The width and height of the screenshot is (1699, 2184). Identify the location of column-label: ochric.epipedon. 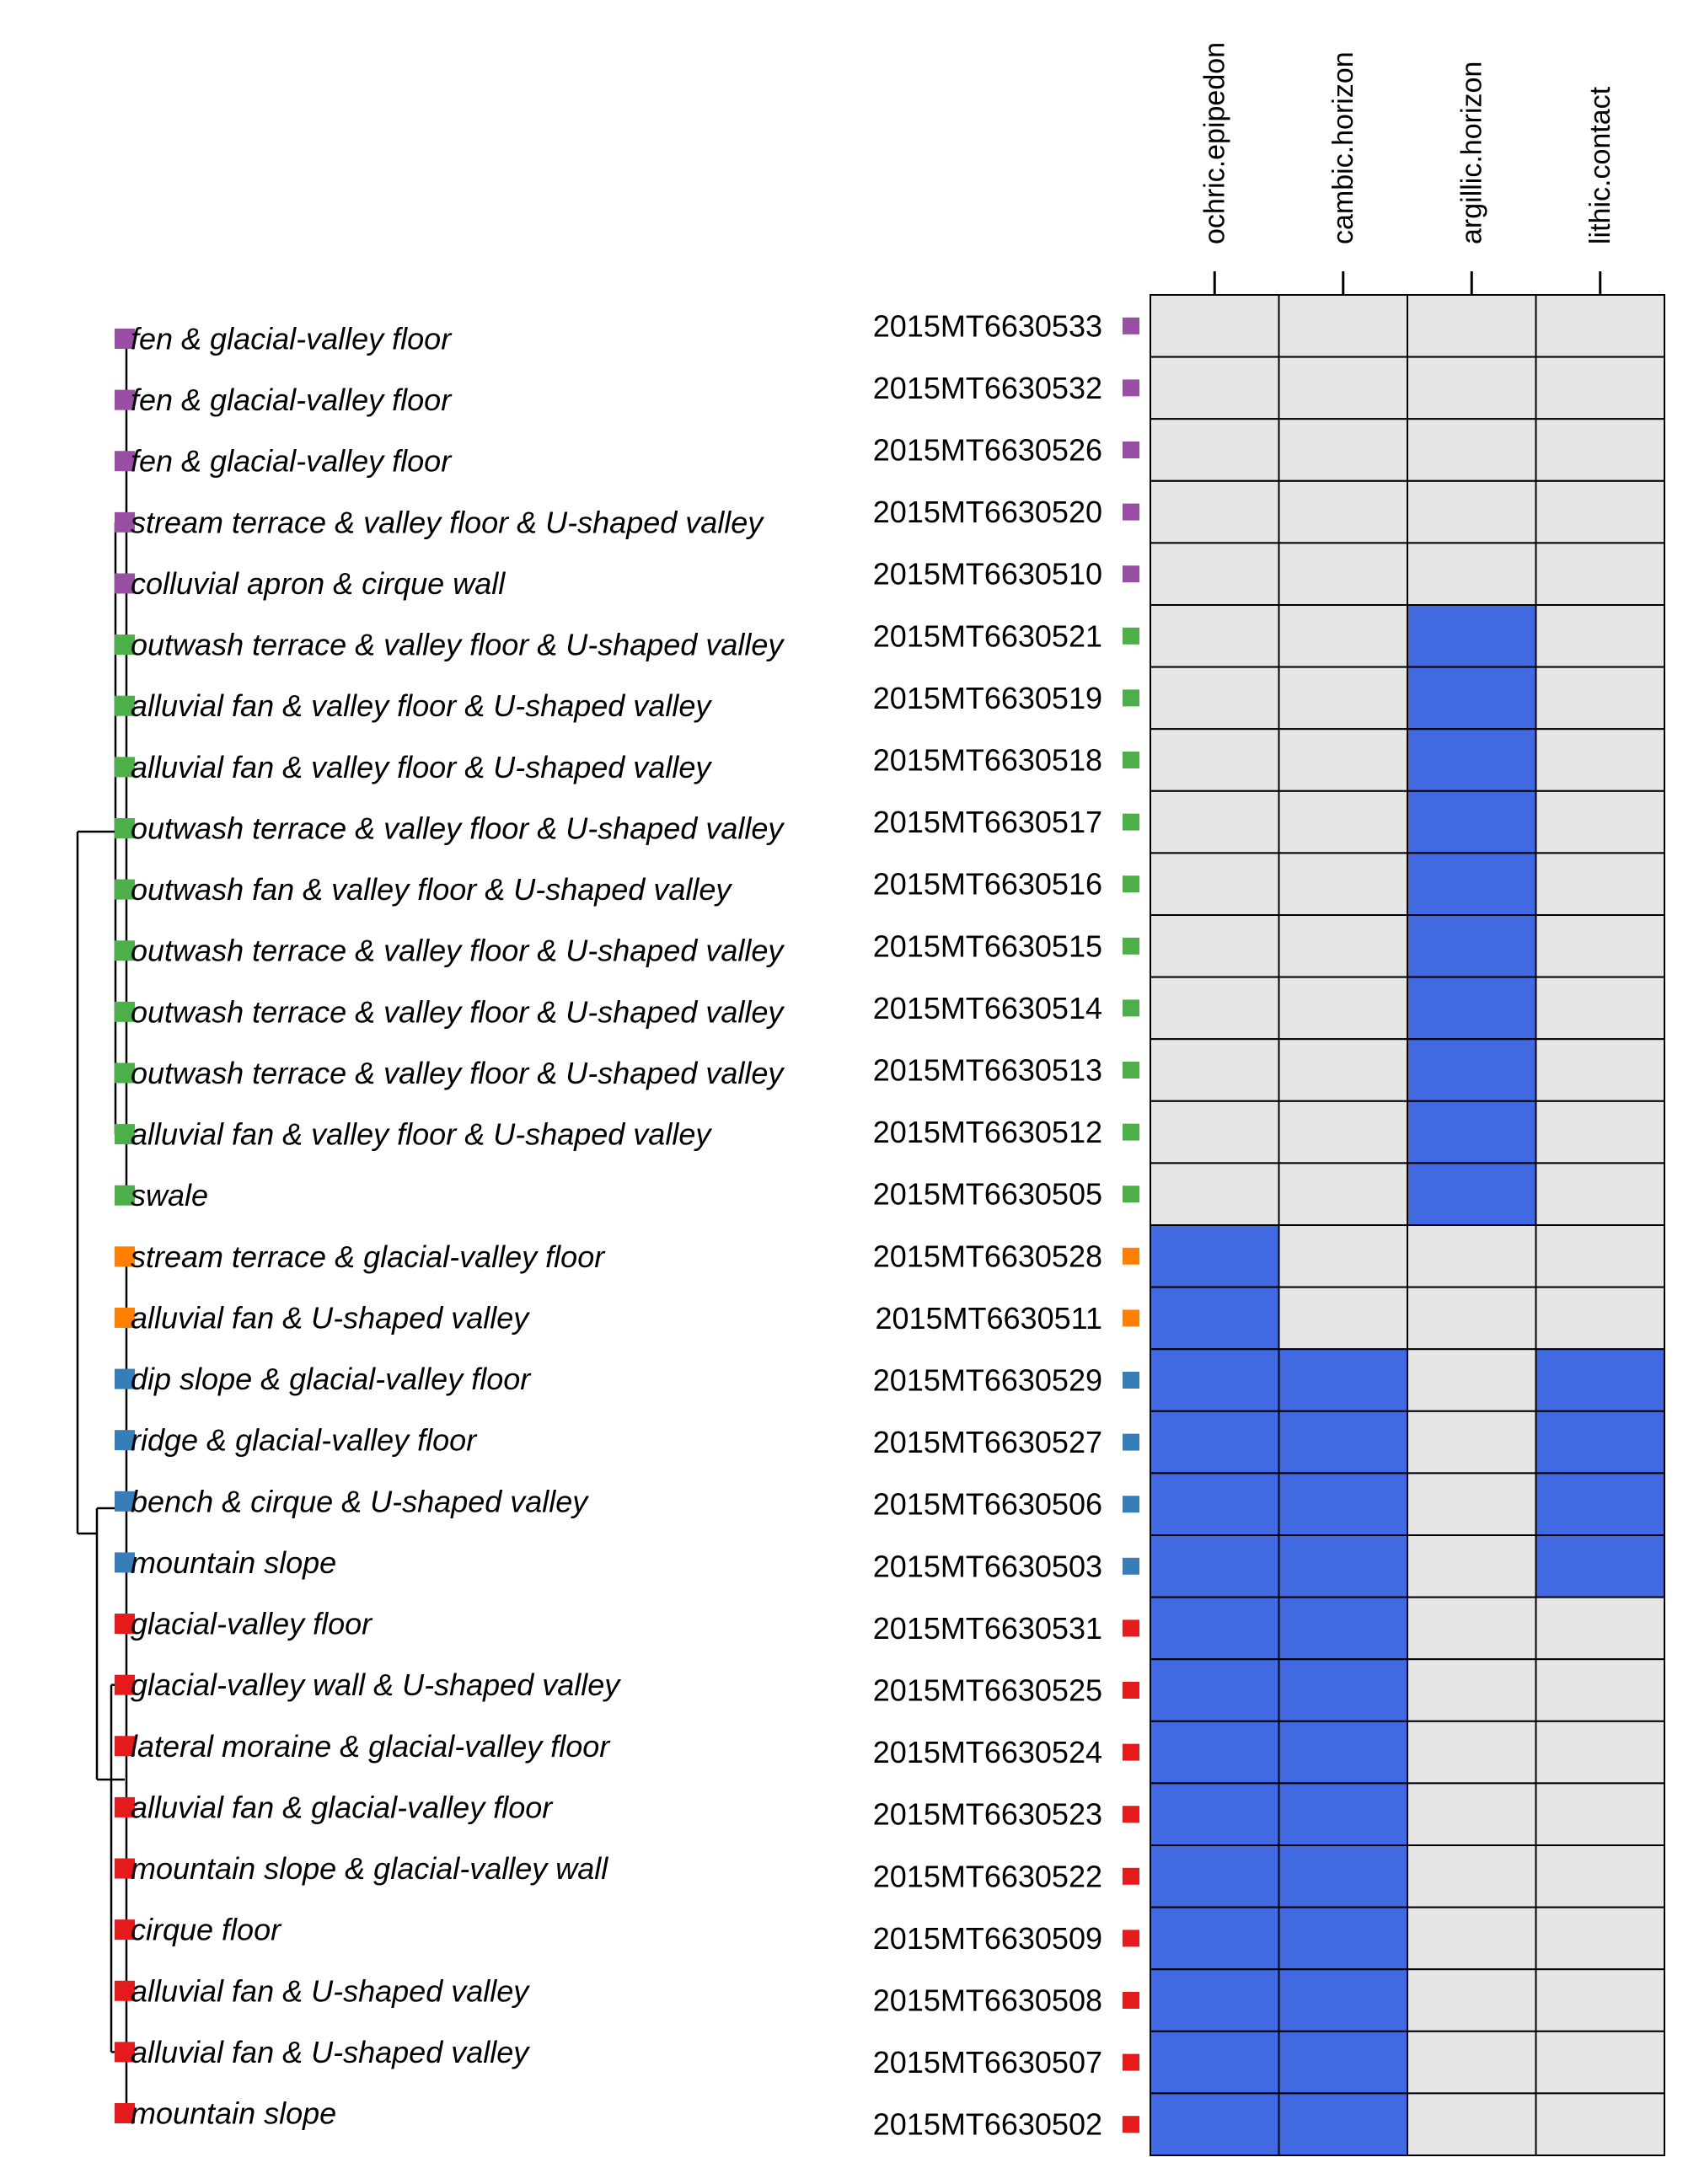
(1214, 143).